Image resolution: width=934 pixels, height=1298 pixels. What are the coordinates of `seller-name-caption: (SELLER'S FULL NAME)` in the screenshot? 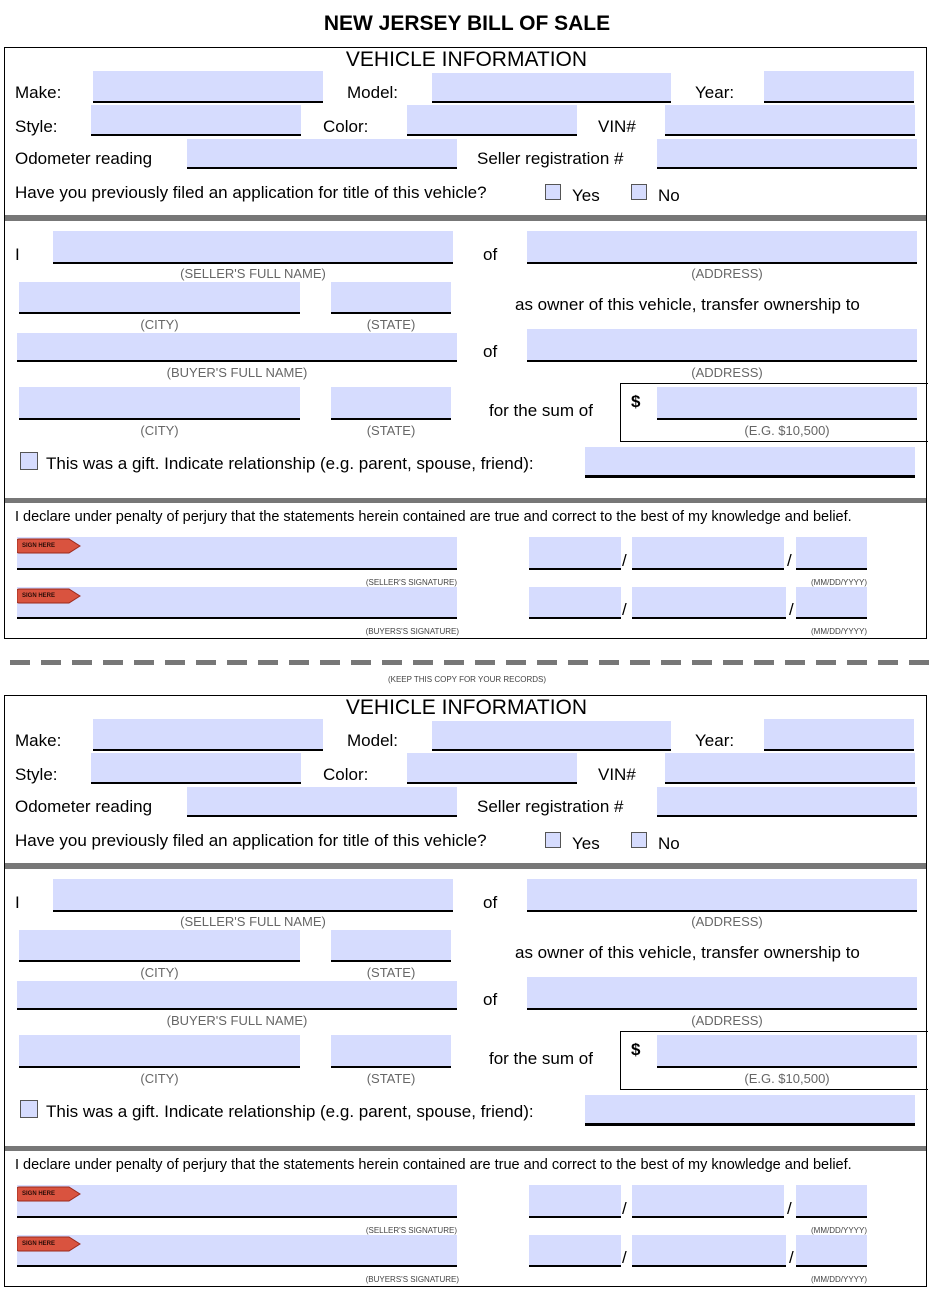 It's located at (253, 921).